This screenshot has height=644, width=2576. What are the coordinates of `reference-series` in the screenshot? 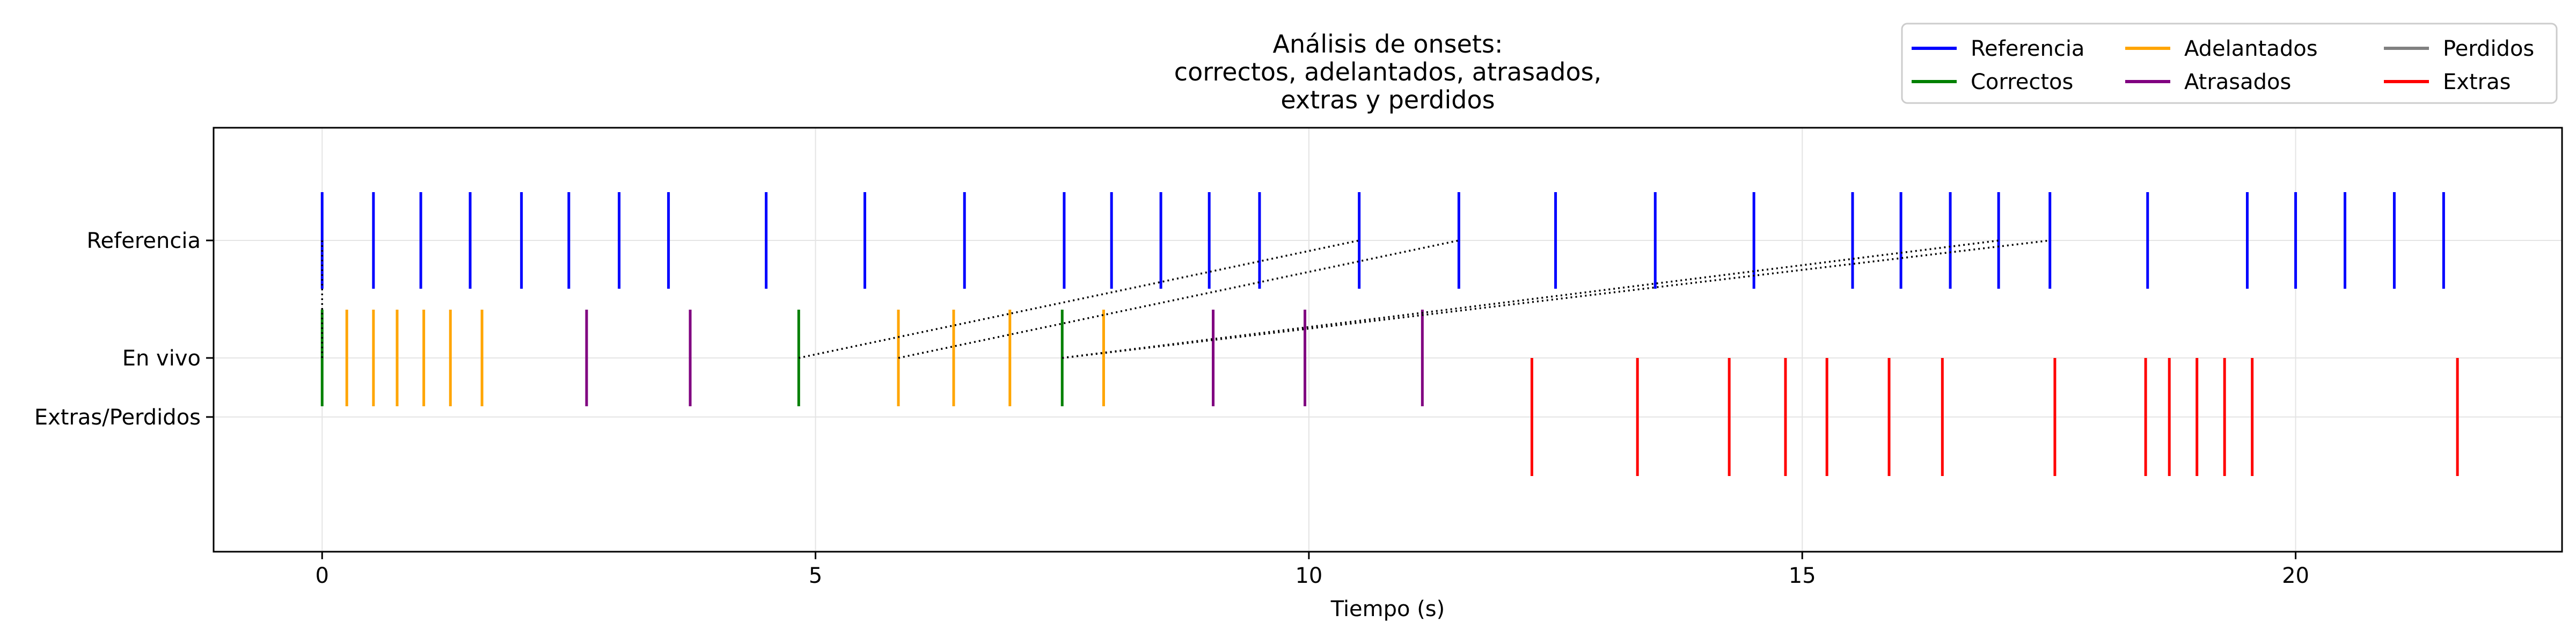 It's located at (1382, 240).